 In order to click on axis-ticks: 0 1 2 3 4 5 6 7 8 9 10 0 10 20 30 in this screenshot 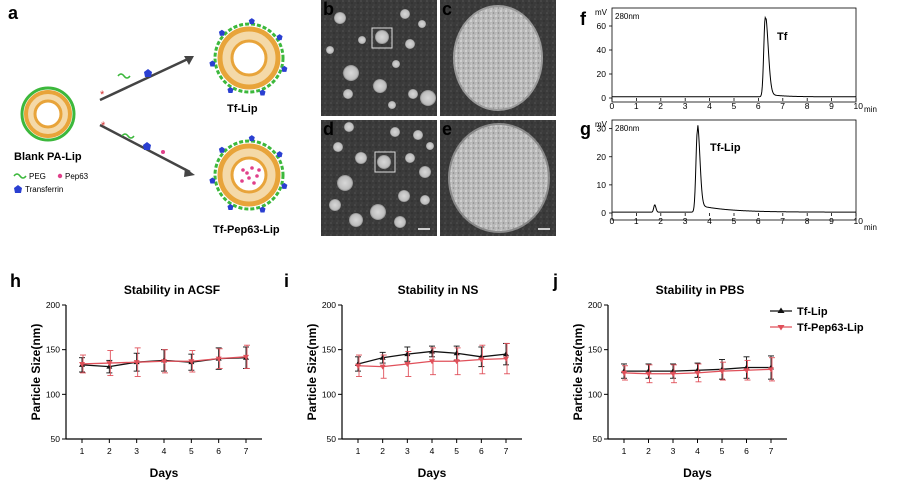, I will do `click(730, 175)`.